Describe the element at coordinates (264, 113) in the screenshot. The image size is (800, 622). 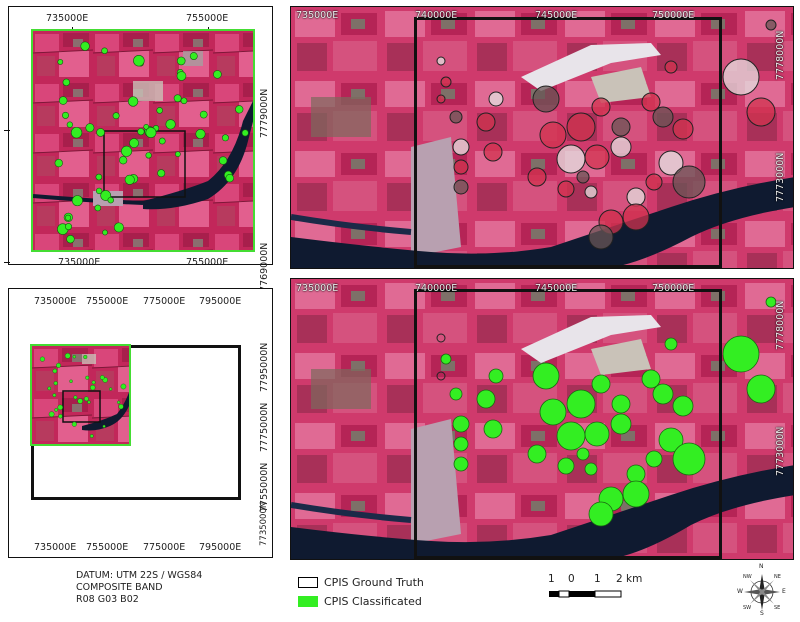
I see `y-label: 7779000N` at that location.